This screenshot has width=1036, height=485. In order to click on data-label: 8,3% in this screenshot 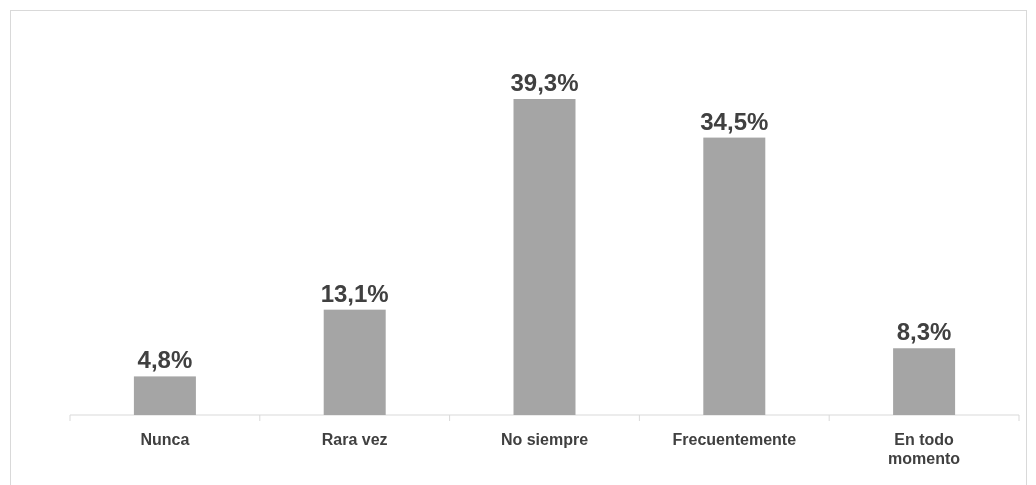, I will do `click(924, 332)`.